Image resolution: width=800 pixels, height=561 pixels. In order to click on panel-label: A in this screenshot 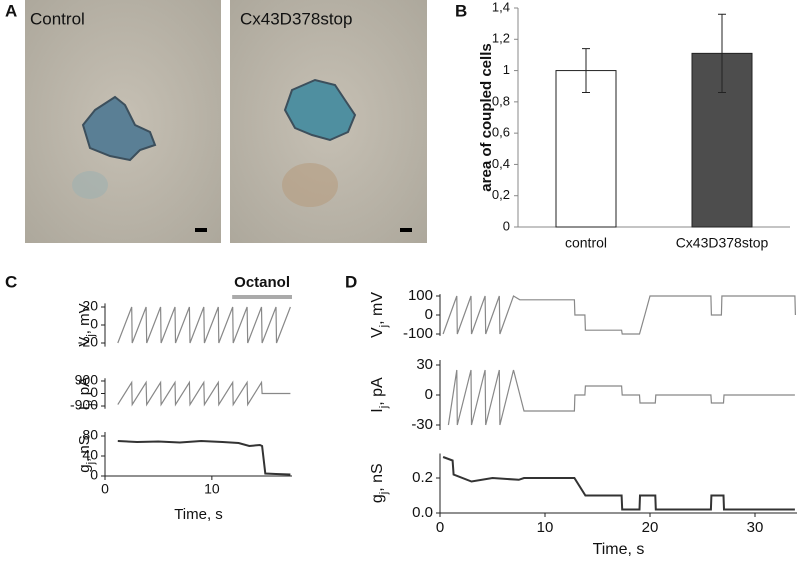, I will do `click(11, 10)`.